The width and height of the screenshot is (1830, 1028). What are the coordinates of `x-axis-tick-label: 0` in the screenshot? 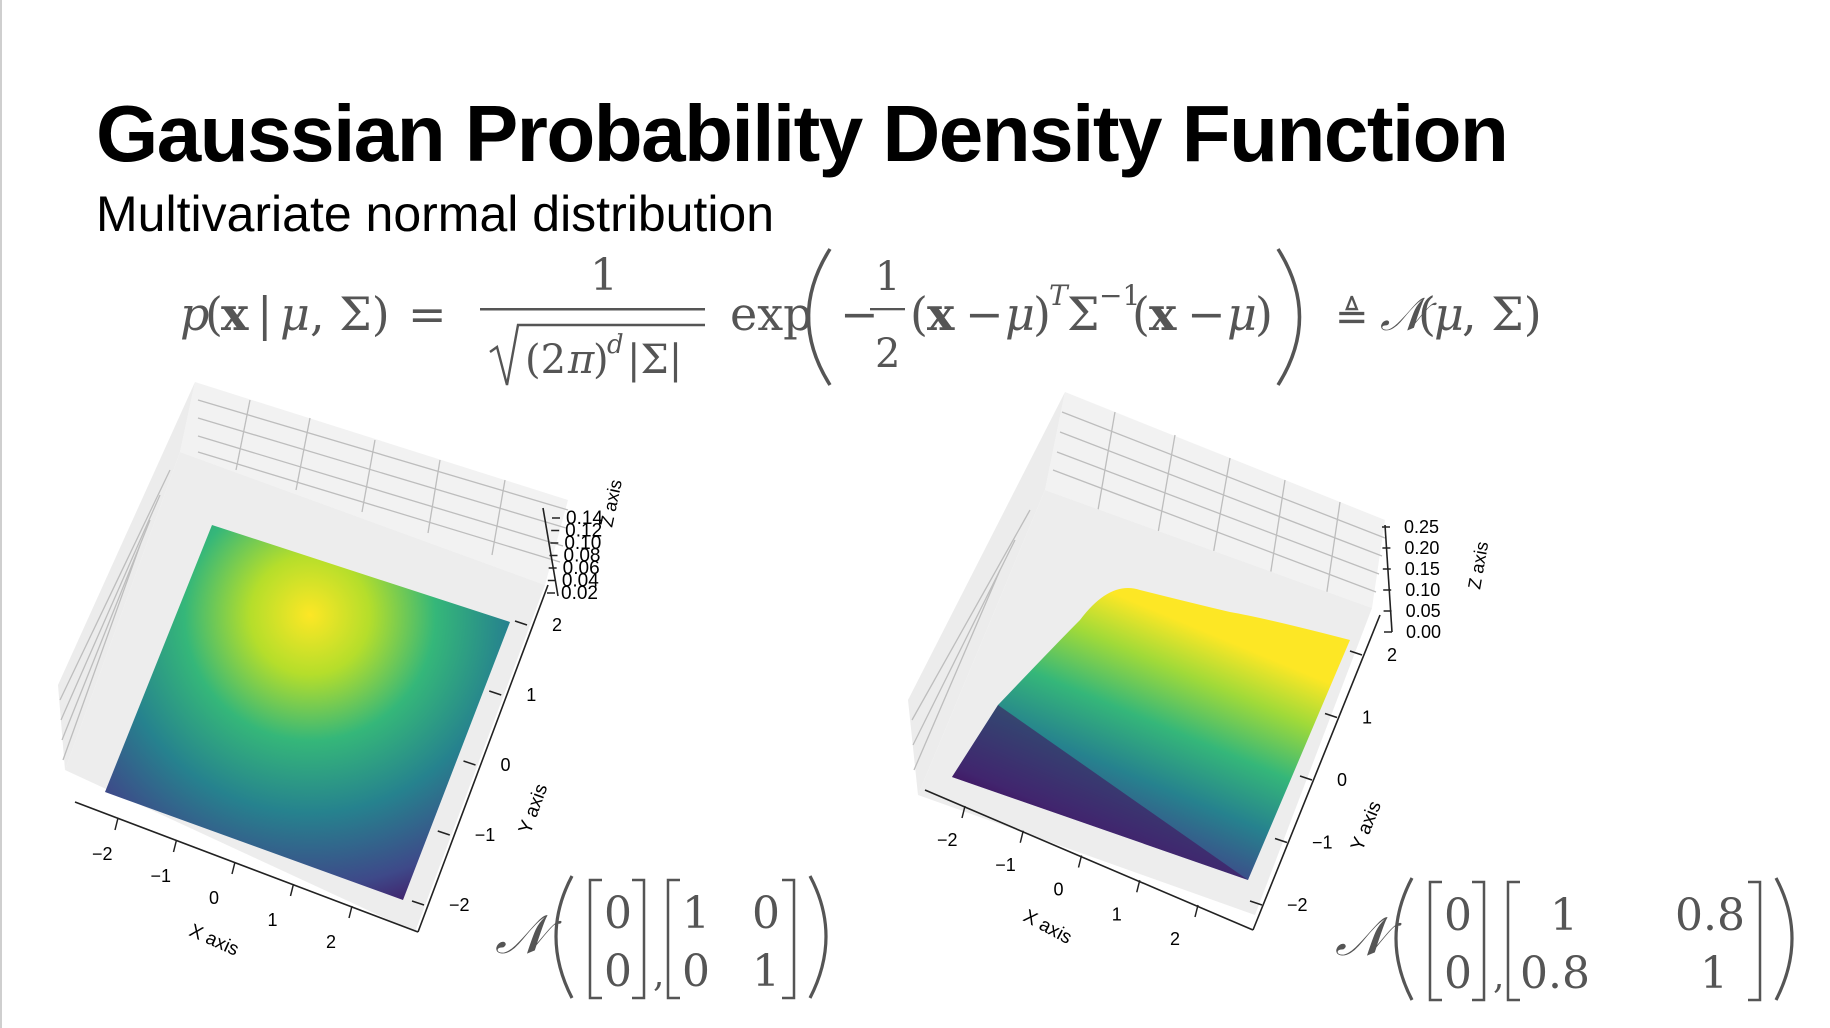 It's located at (1059, 890).